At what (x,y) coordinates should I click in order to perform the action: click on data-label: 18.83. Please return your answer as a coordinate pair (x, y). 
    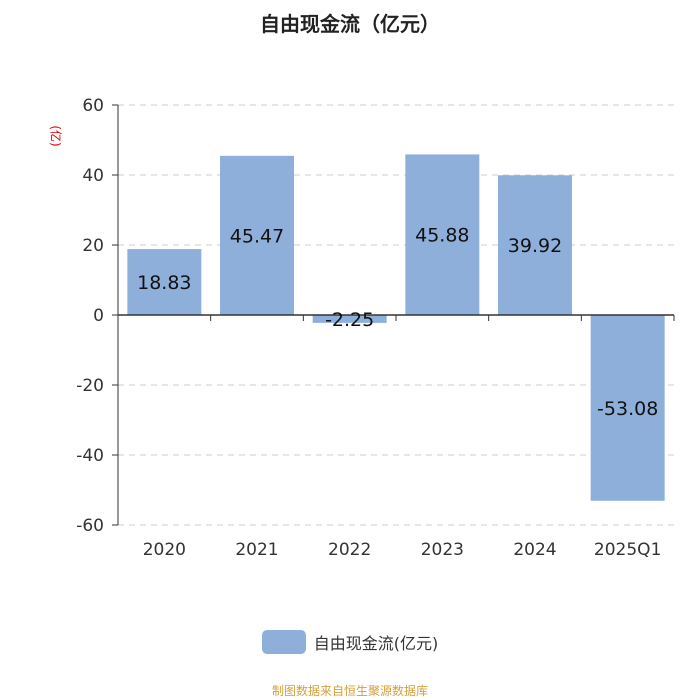
    Looking at the image, I should click on (164, 283).